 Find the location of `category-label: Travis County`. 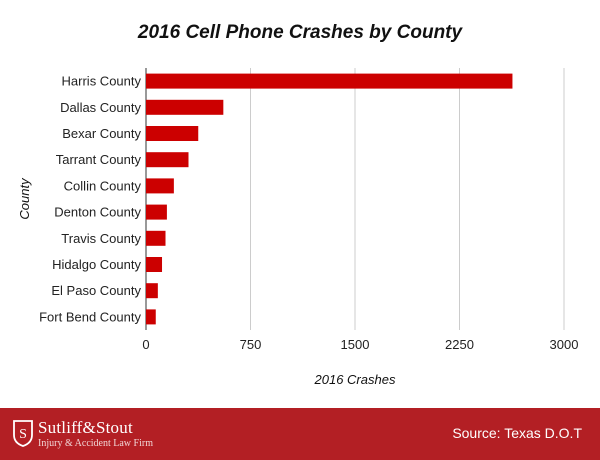

category-label: Travis County is located at coordinates (101, 238).